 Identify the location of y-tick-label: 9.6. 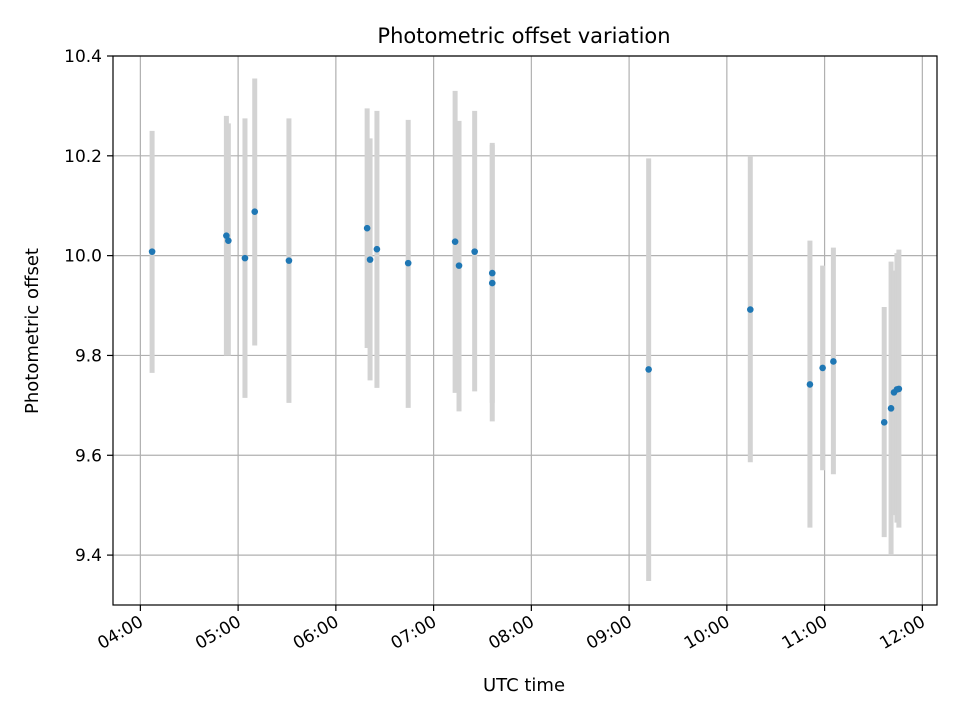
(88, 456).